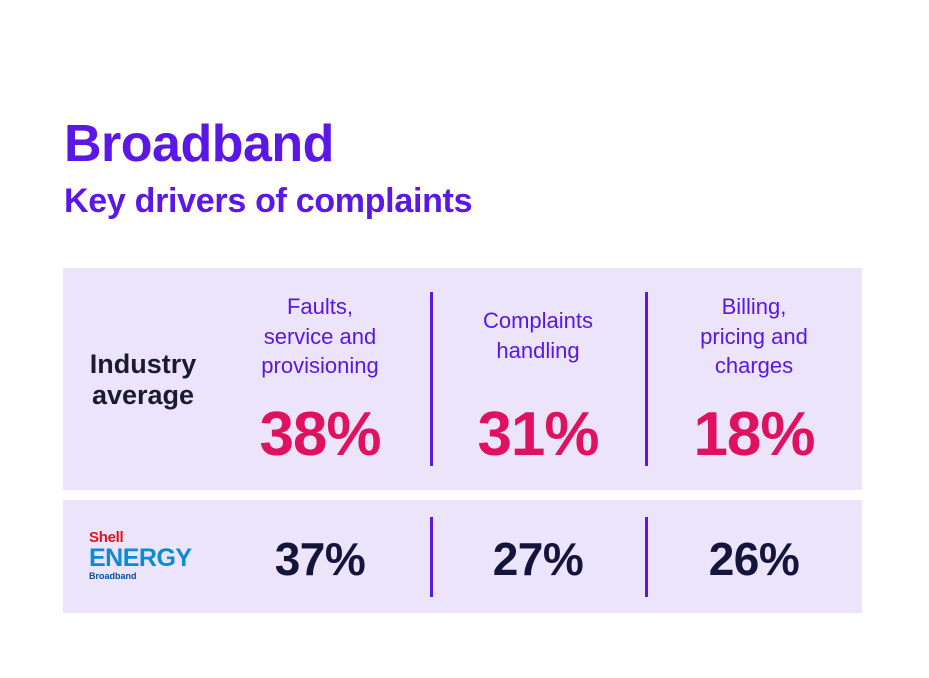 Image resolution: width=929 pixels, height=678 pixels. I want to click on row-label-line: Industry, so click(143, 364).